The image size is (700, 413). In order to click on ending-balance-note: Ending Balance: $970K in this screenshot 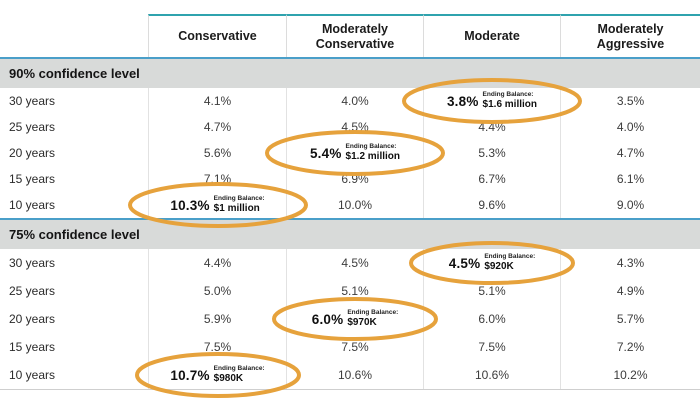, I will do `click(372, 319)`.